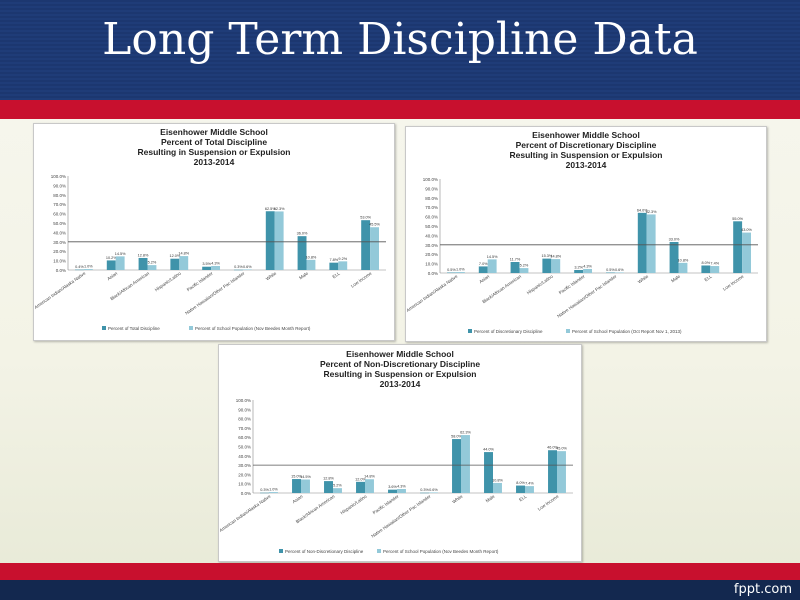 The image size is (800, 600). I want to click on footer-bar, so click(400, 590).